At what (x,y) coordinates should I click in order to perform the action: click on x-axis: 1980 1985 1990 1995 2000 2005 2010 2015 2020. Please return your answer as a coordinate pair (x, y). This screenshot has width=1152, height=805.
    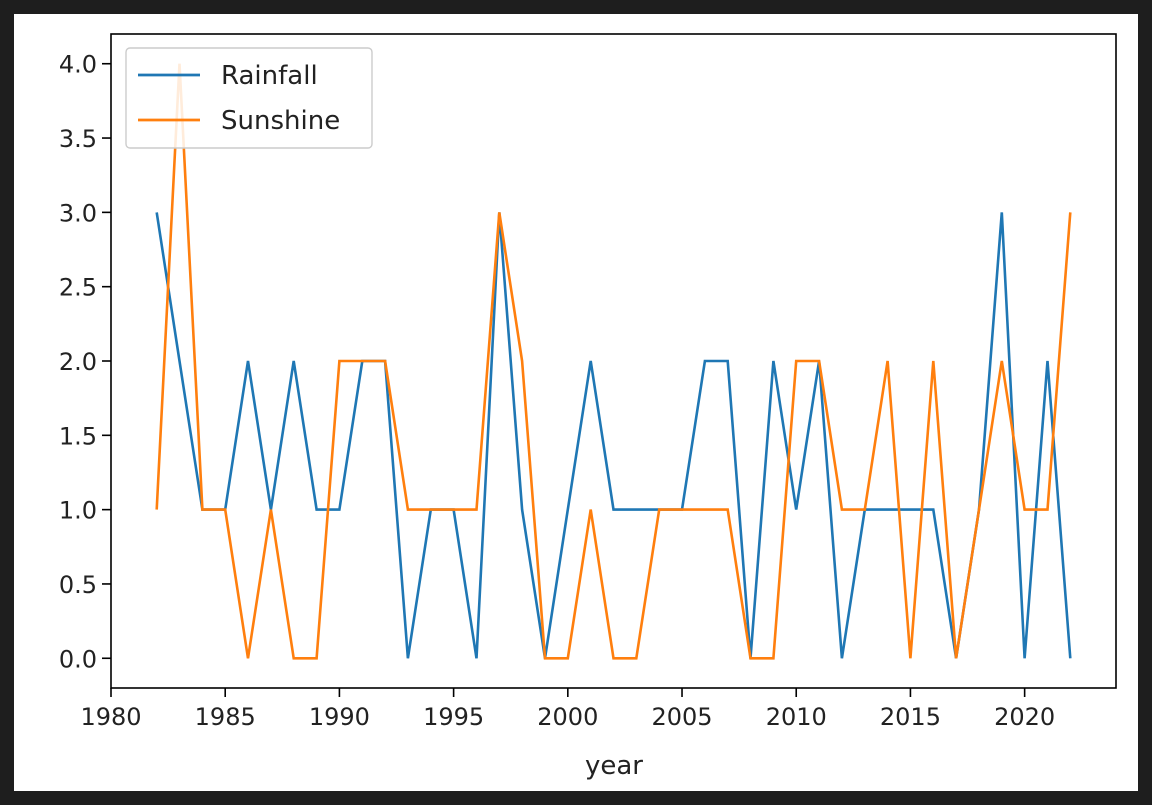
    Looking at the image, I should click on (567, 709).